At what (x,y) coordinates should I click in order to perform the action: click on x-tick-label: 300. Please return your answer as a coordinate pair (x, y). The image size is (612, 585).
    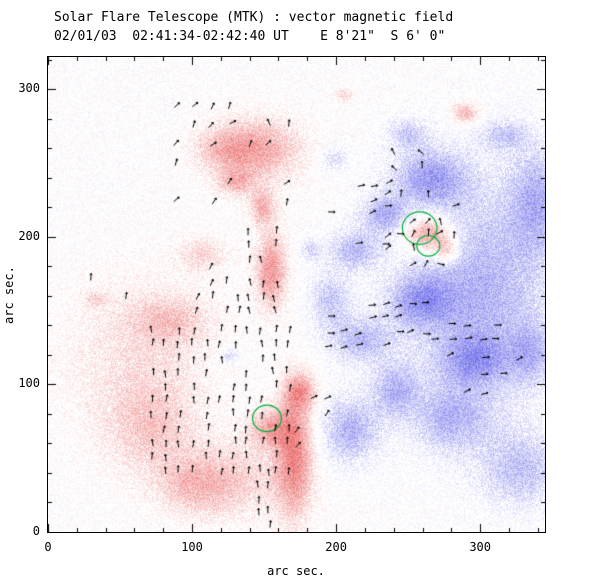
    Looking at the image, I should click on (480, 547).